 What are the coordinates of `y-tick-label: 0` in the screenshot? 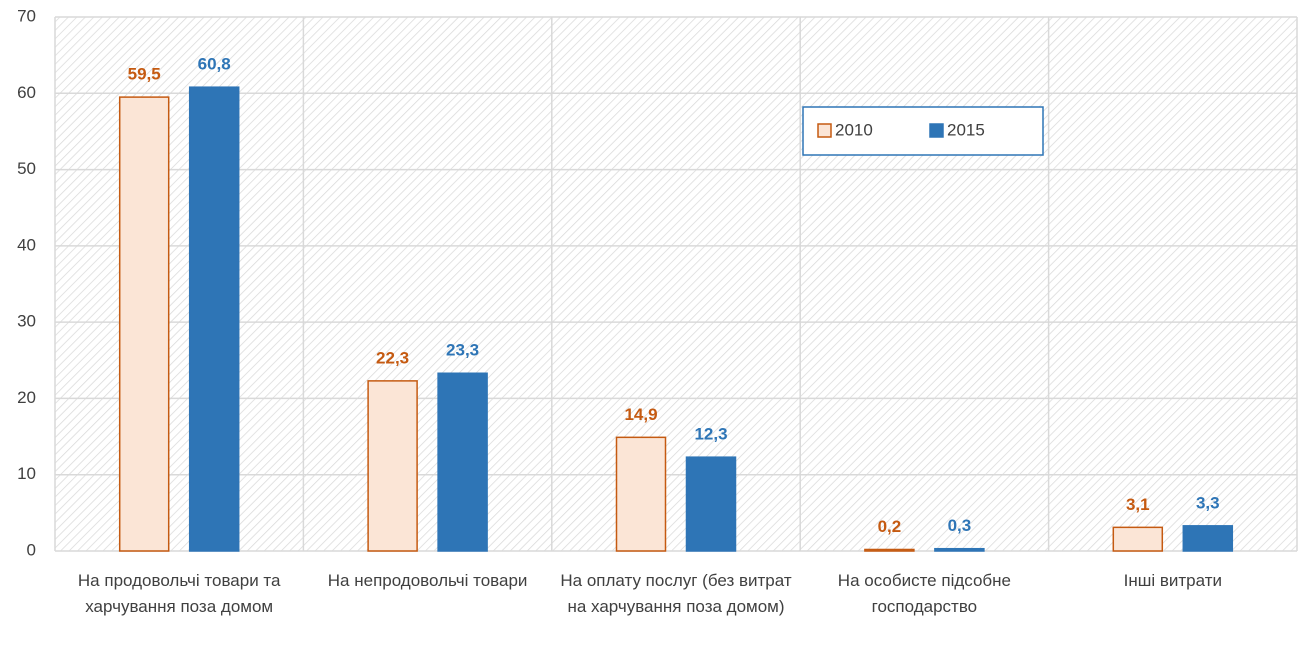 It's located at (31, 549).